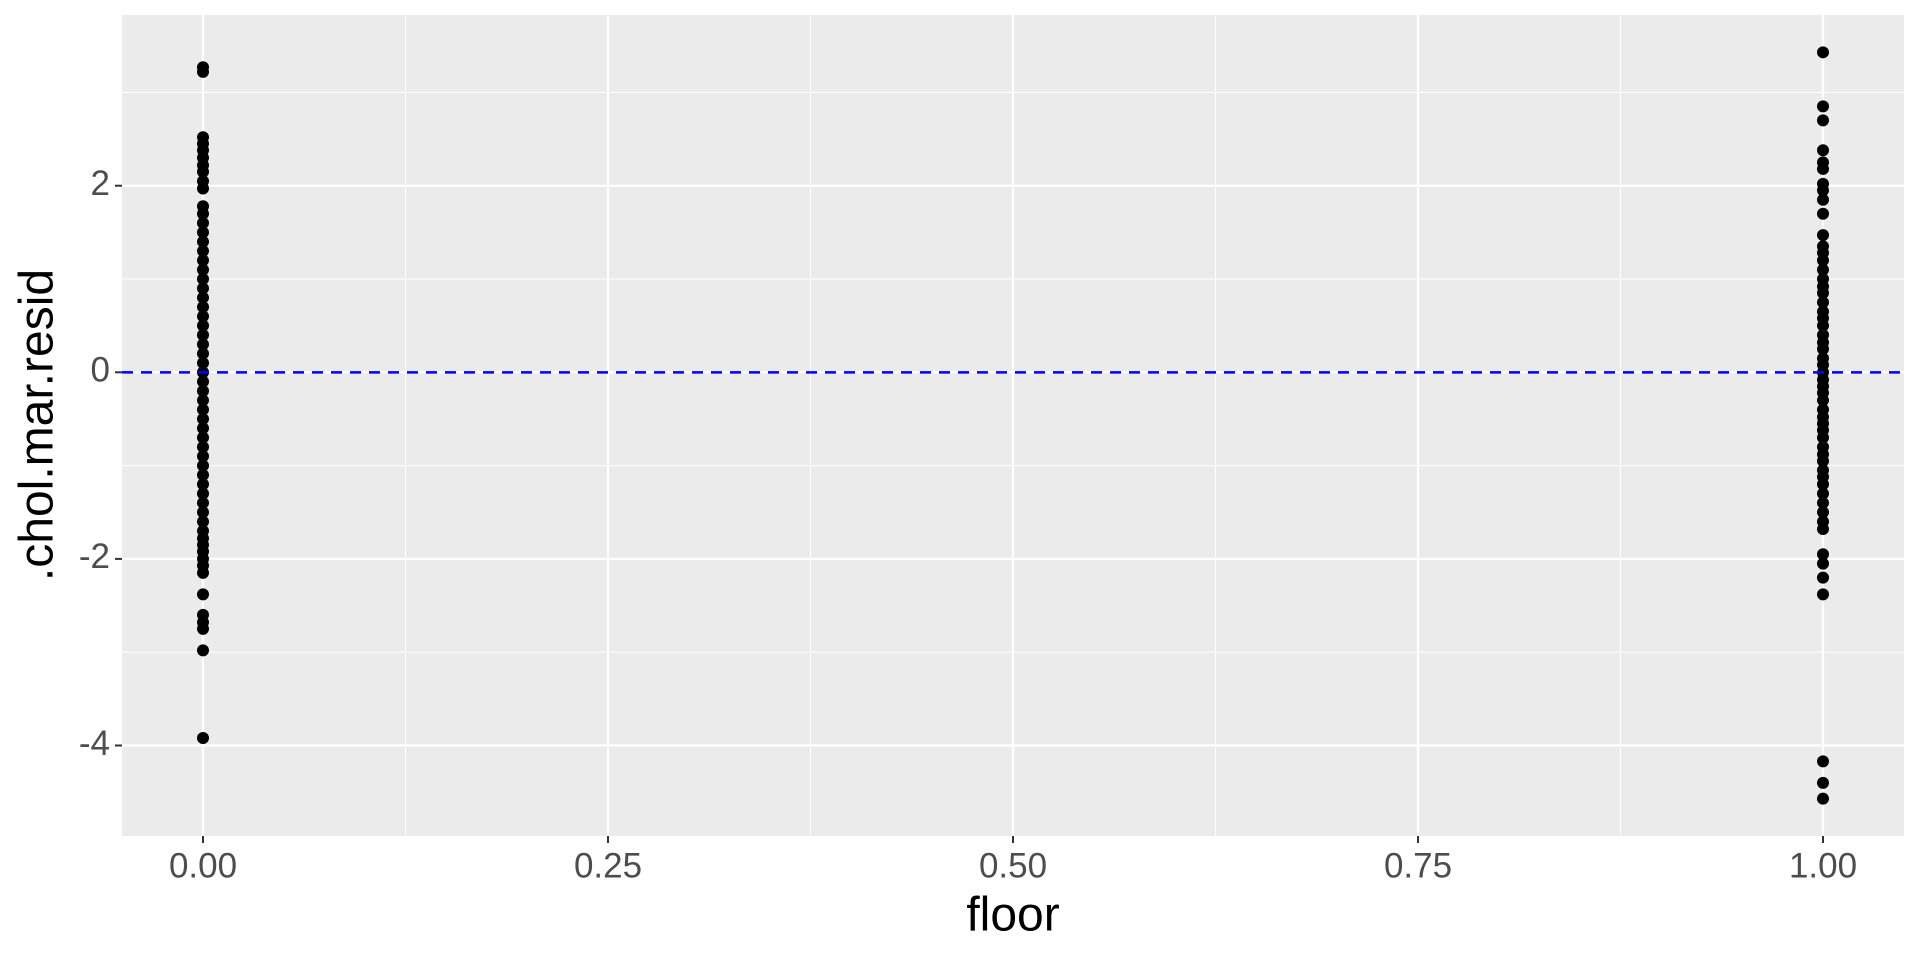 Image resolution: width=1920 pixels, height=960 pixels. I want to click on y-tick-label: -4, so click(94, 743).